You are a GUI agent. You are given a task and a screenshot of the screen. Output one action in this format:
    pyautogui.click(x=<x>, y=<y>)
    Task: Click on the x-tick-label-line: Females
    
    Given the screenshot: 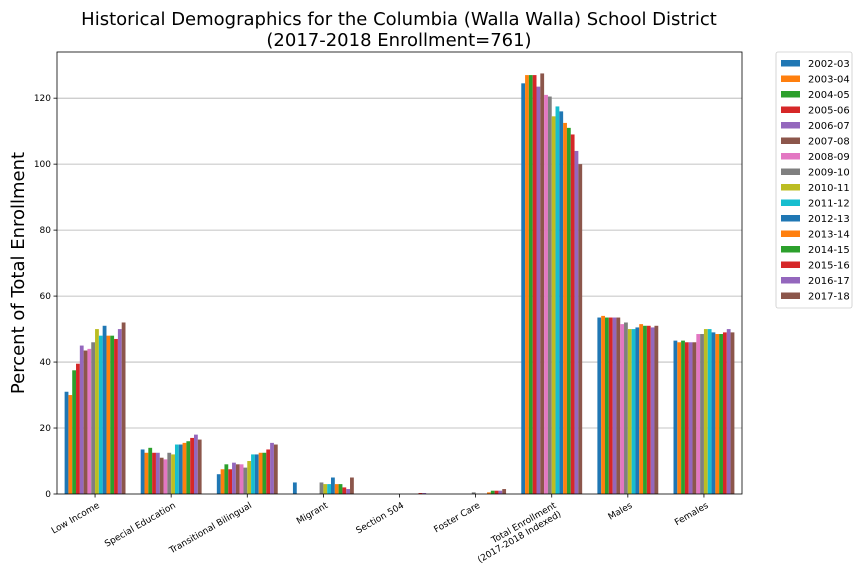 What is the action you would take?
    pyautogui.click(x=692, y=514)
    